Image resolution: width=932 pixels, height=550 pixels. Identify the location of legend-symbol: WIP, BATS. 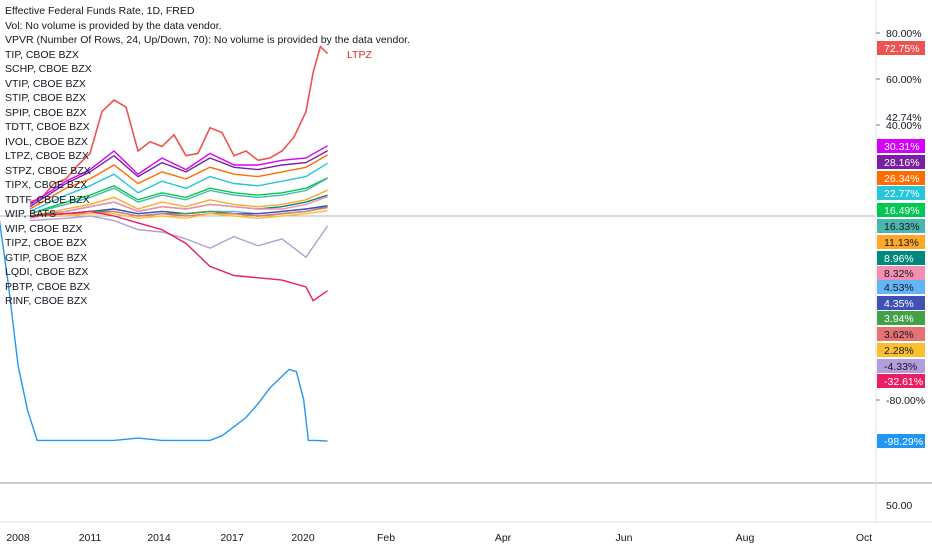
(30, 214).